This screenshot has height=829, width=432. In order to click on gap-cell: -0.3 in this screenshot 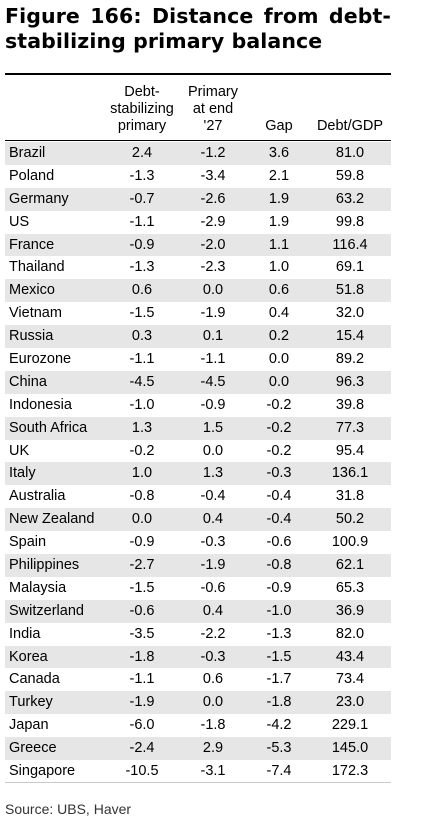, I will do `click(279, 473)`.